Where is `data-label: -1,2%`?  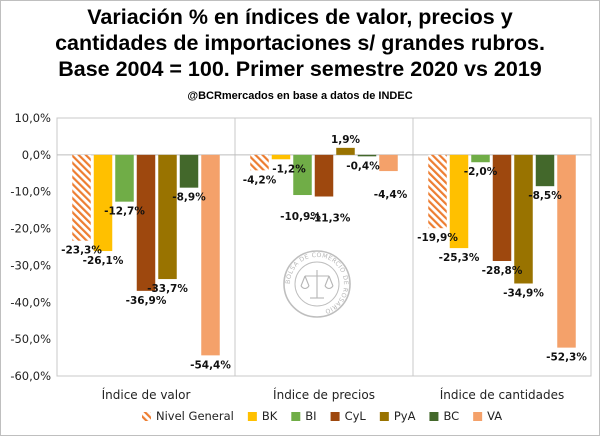 data-label: -1,2% is located at coordinates (289, 169).